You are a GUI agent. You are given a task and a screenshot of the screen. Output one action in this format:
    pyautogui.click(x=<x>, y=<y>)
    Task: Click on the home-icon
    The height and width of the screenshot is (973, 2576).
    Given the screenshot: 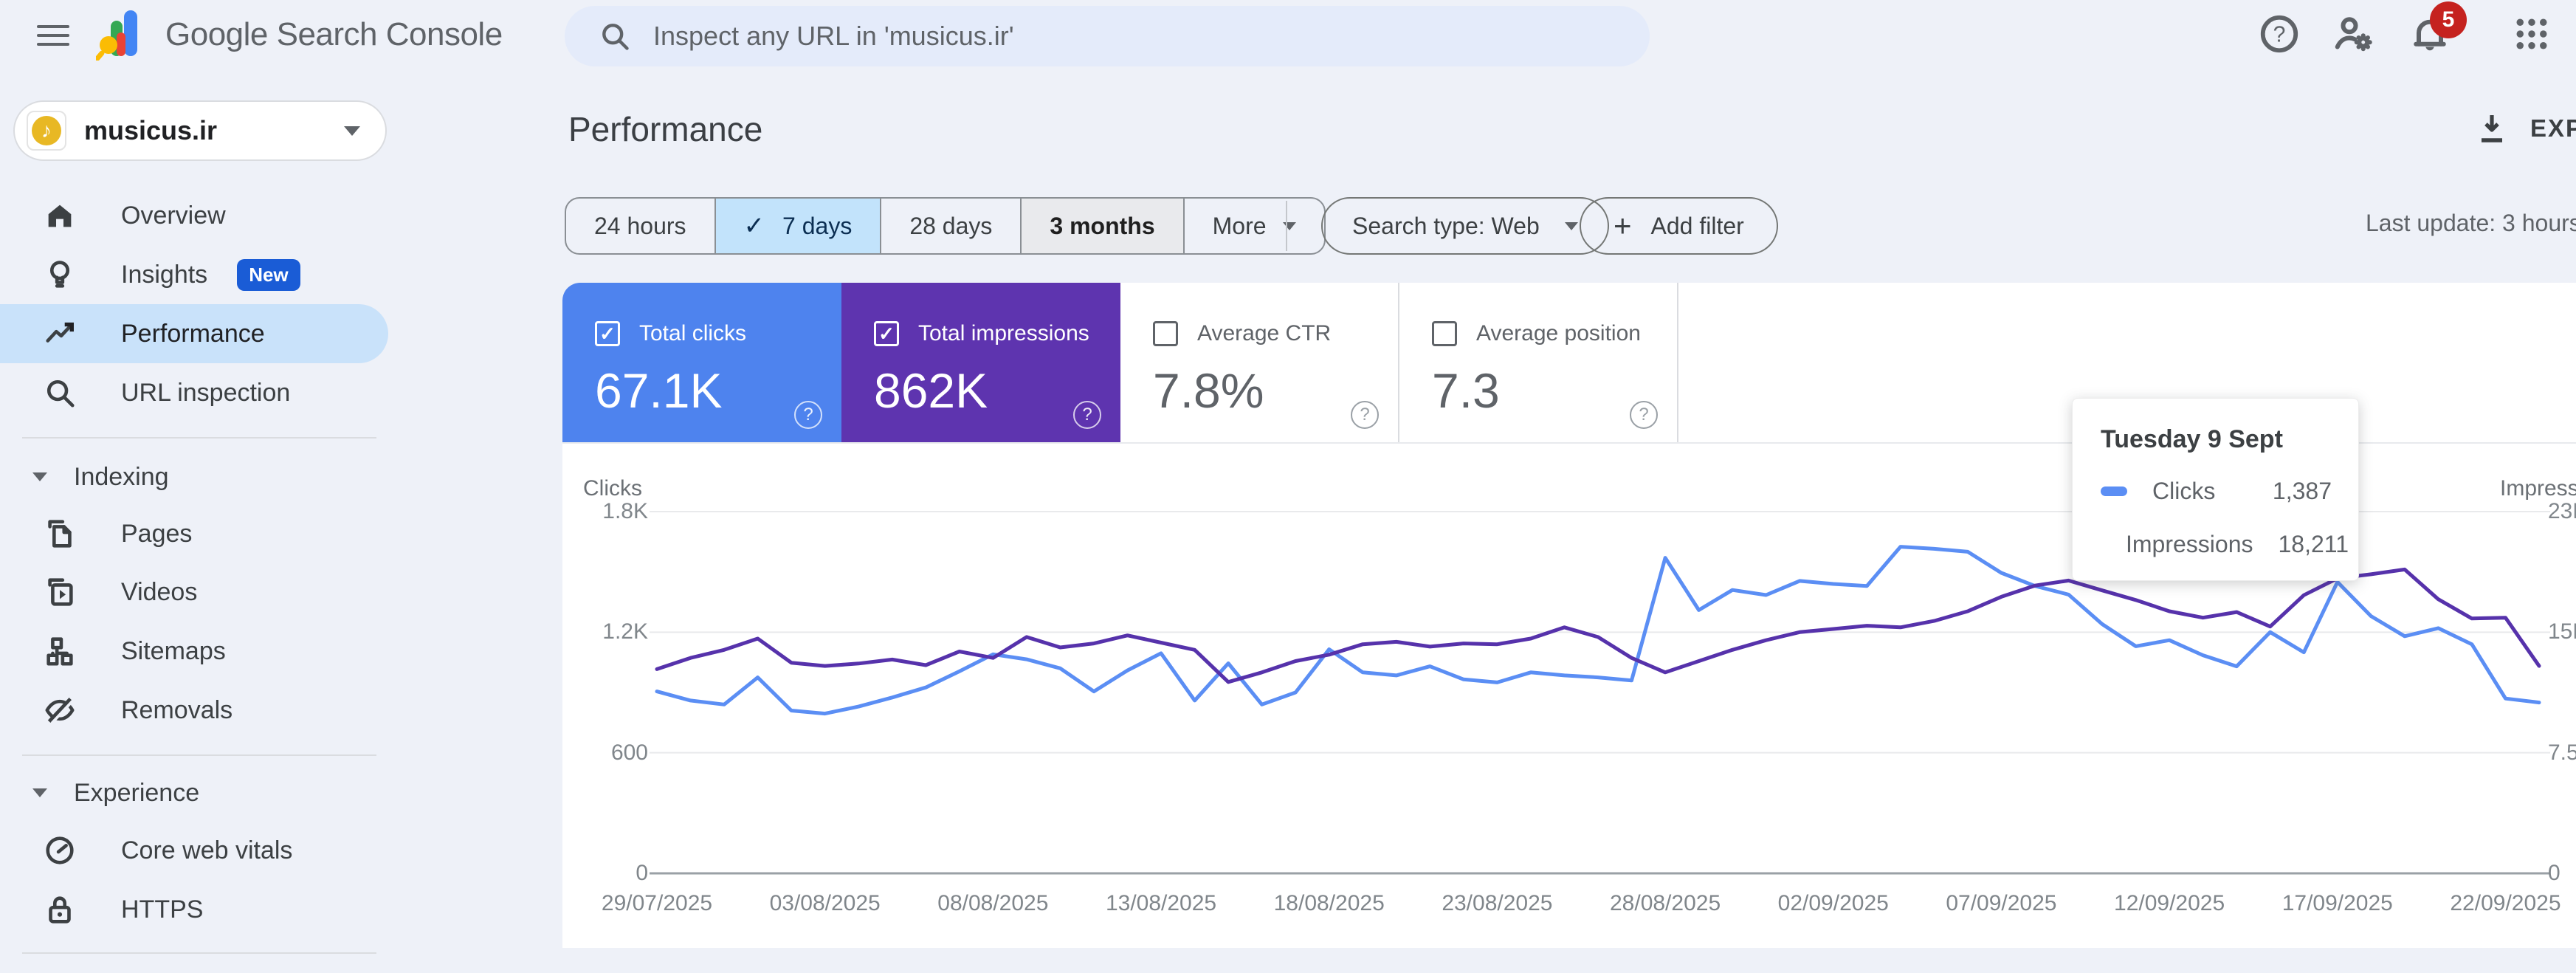 What is the action you would take?
    pyautogui.click(x=60, y=215)
    